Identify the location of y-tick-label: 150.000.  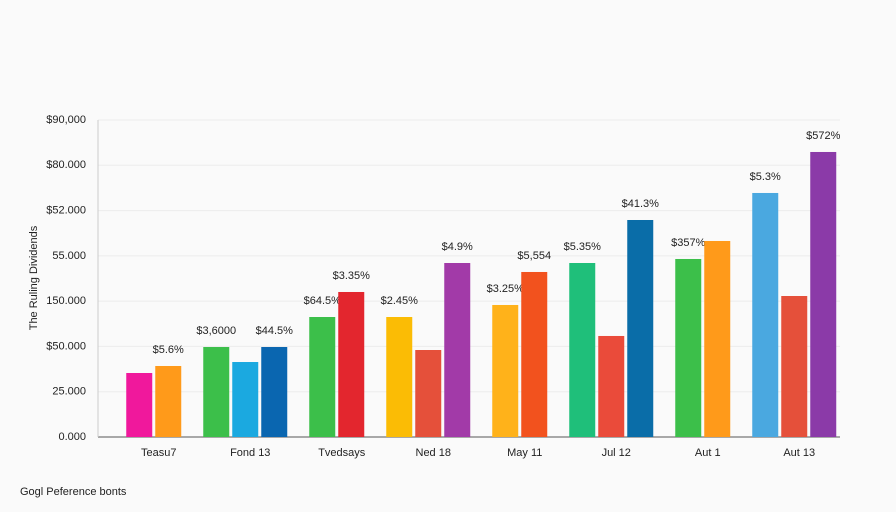
(66, 301).